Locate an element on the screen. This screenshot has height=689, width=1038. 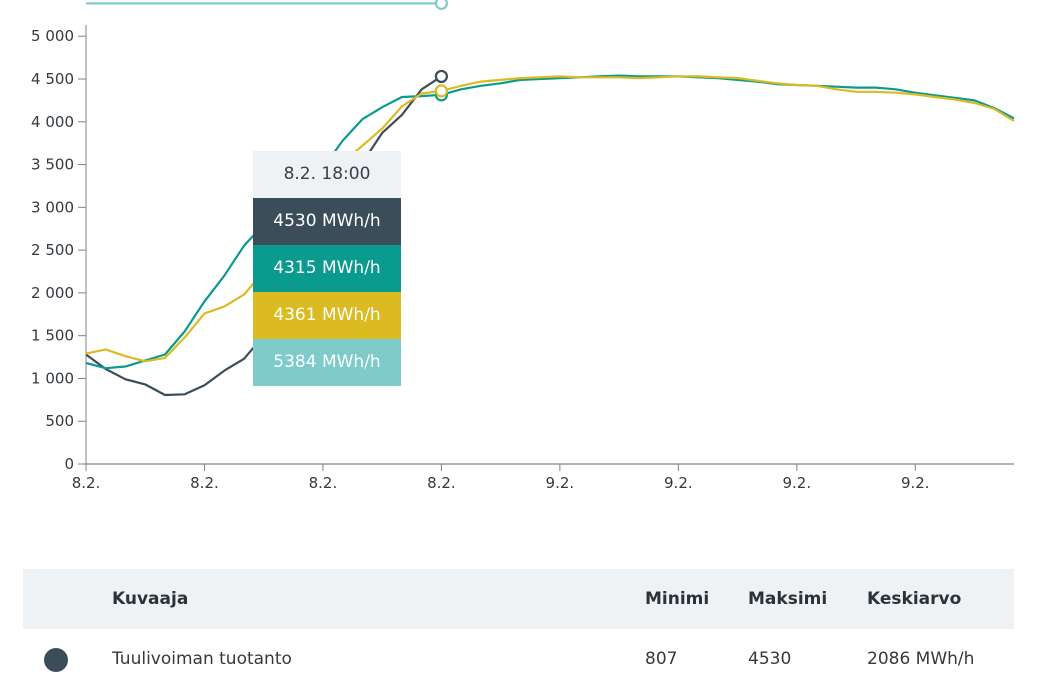
y-tick-label: 3 000 is located at coordinates (52, 207).